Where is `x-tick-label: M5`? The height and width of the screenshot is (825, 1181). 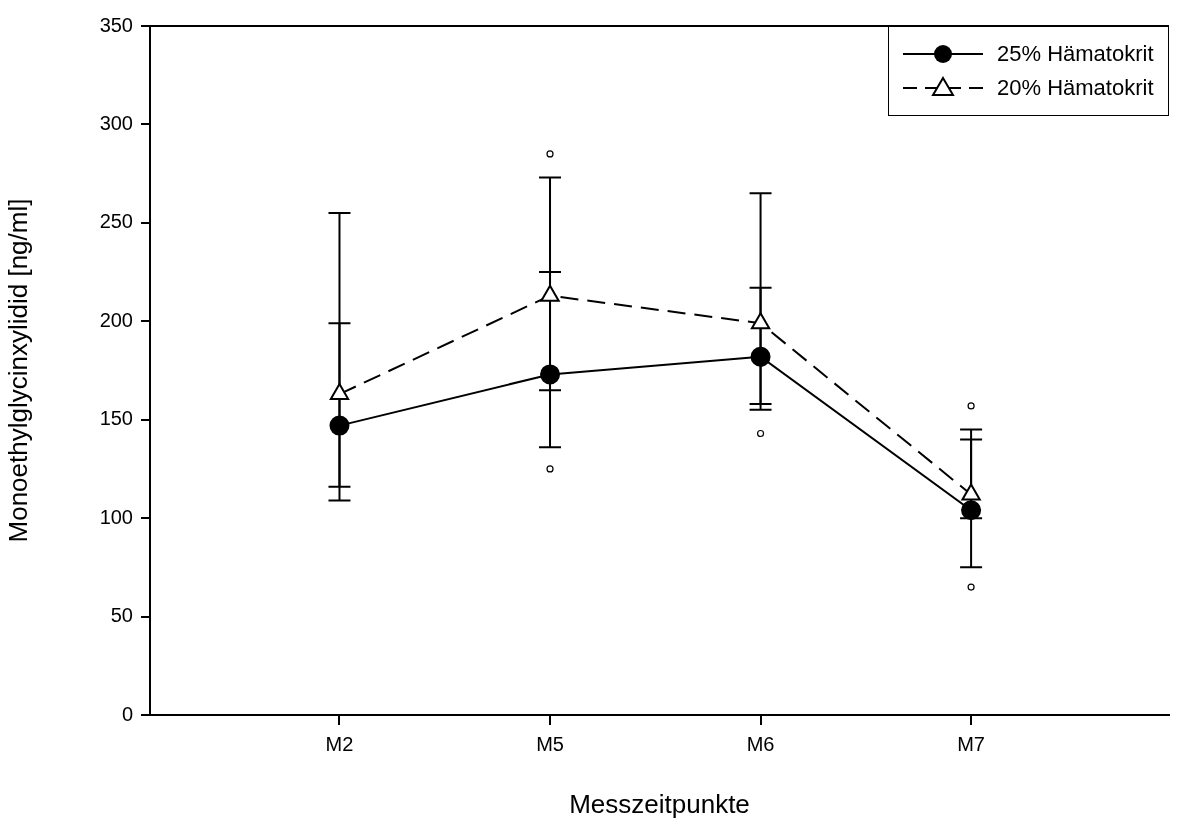 x-tick-label: M5 is located at coordinates (550, 743).